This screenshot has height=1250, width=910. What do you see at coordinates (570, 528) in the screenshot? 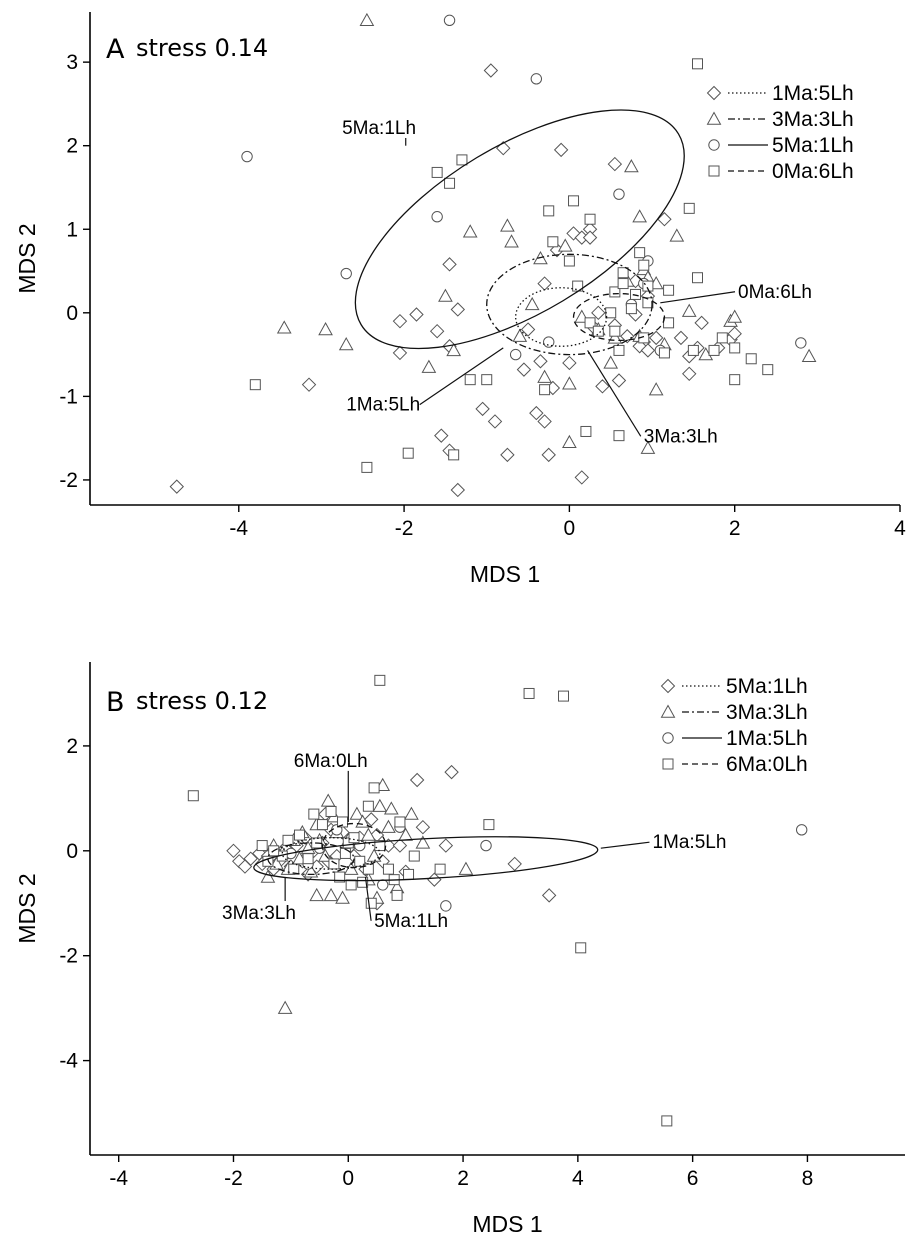
I see `panel-a-x-tick-label: 0` at bounding box center [570, 528].